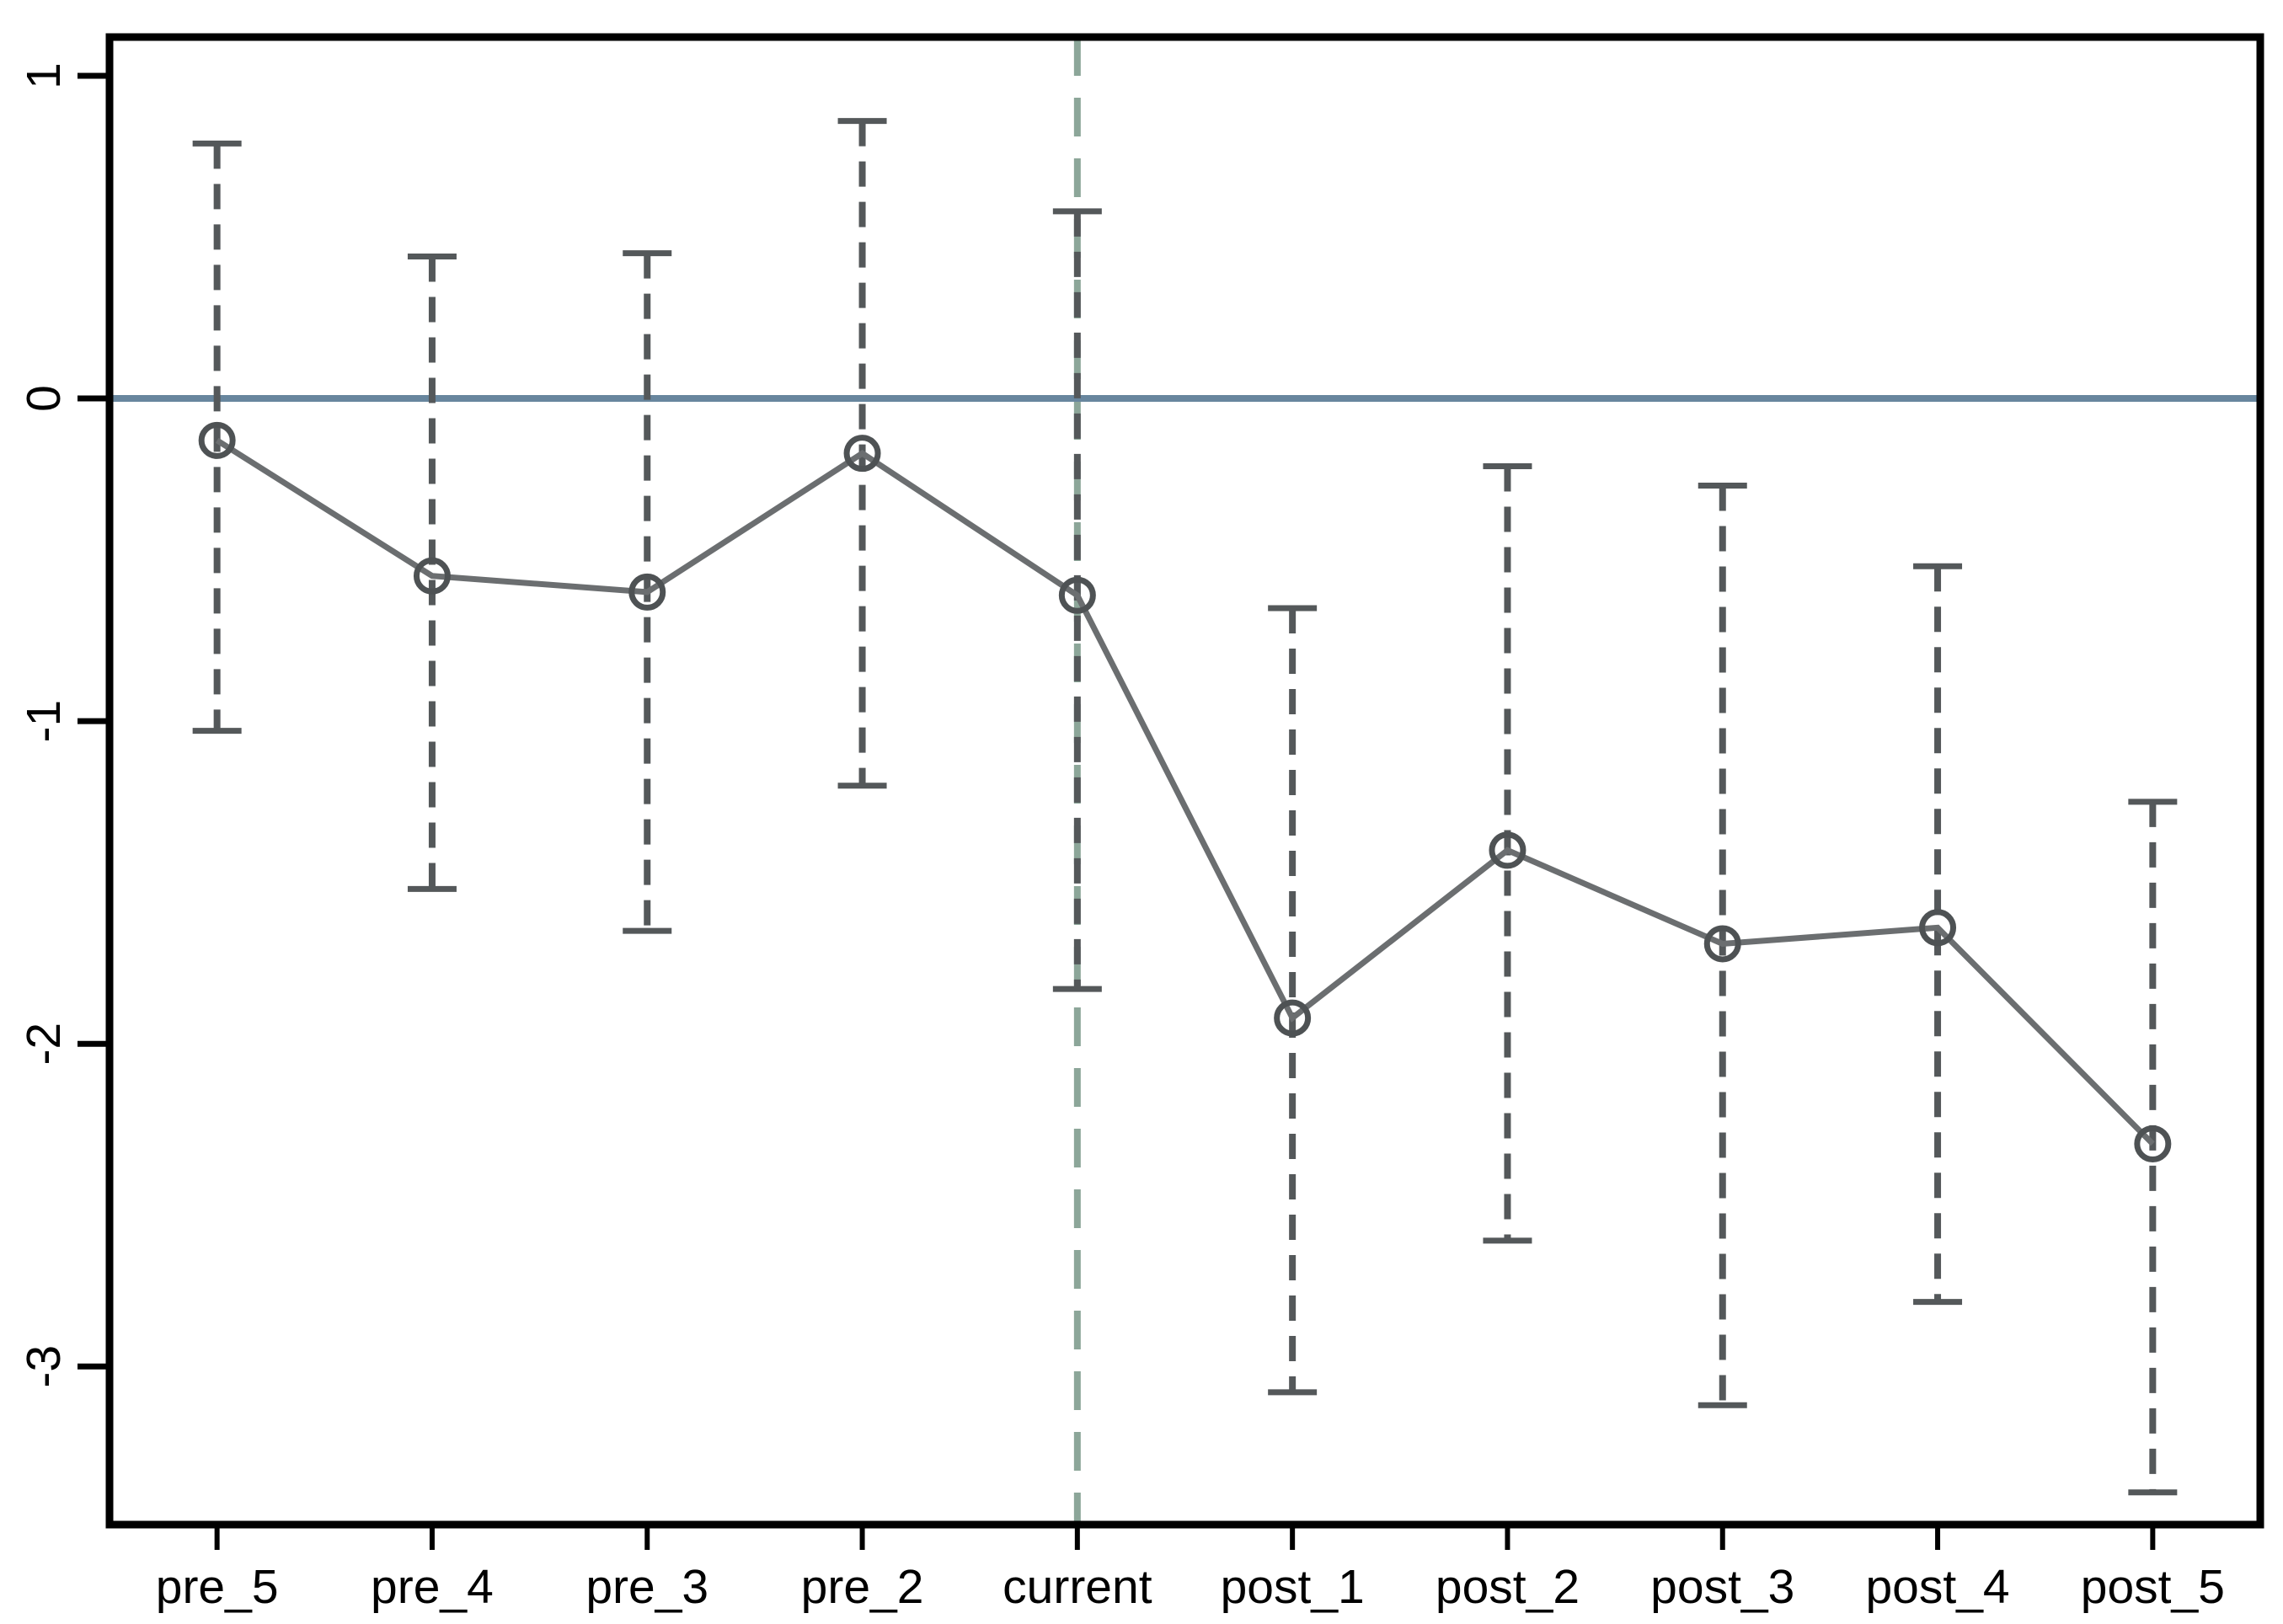  What do you see at coordinates (646, 1587) in the screenshot?
I see `x-tick-label: pre_3` at bounding box center [646, 1587].